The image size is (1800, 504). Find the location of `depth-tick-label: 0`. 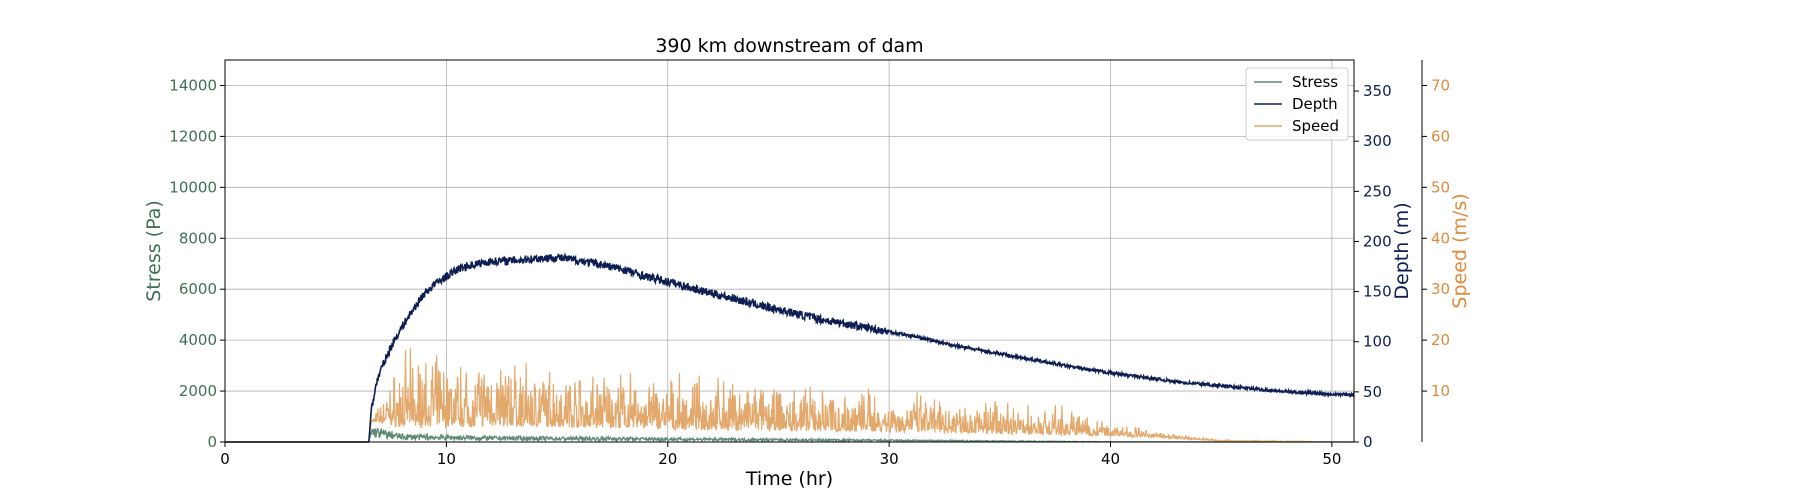

depth-tick-label: 0 is located at coordinates (1368, 442).